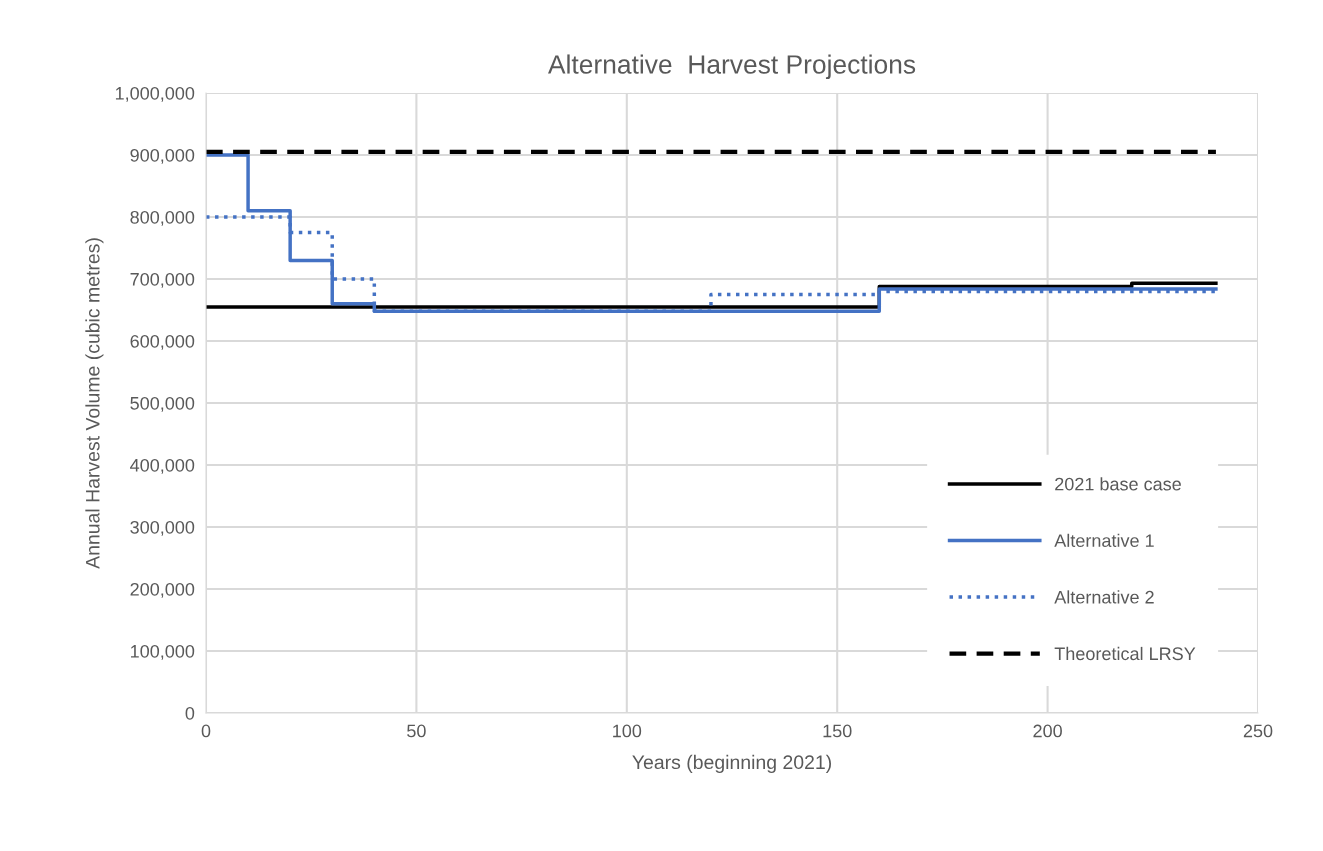 The height and width of the screenshot is (851, 1323). I want to click on x-tick-label: 0, so click(206, 731).